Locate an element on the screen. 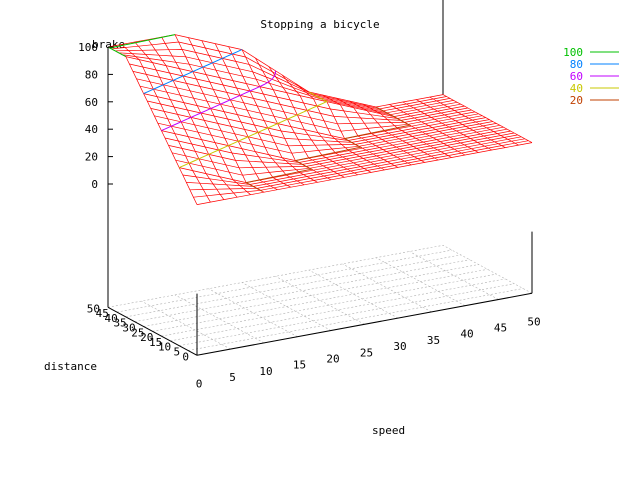 Image resolution: width=640 pixels, height=480 pixels. legend-label: 80 is located at coordinates (576, 64).